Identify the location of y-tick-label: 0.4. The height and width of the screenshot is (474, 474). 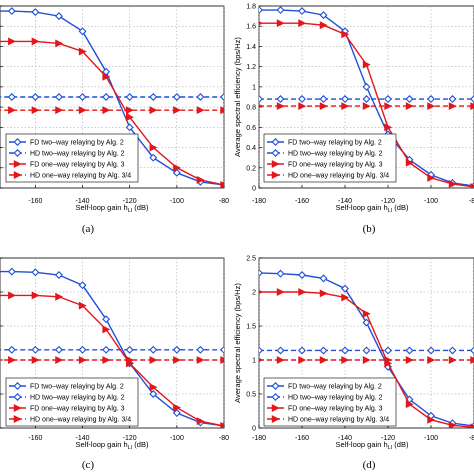
(251, 148).